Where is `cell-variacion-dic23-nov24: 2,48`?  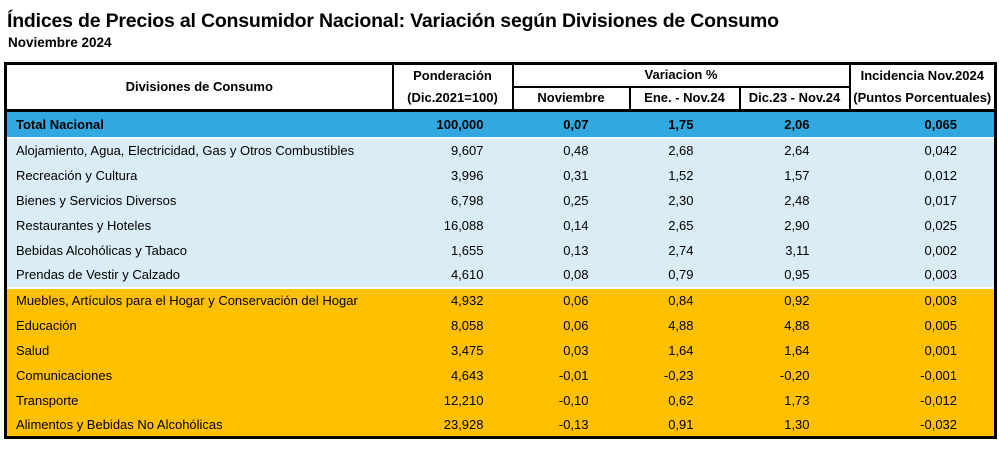
cell-variacion-dic23-nov24: 2,48 is located at coordinates (794, 200).